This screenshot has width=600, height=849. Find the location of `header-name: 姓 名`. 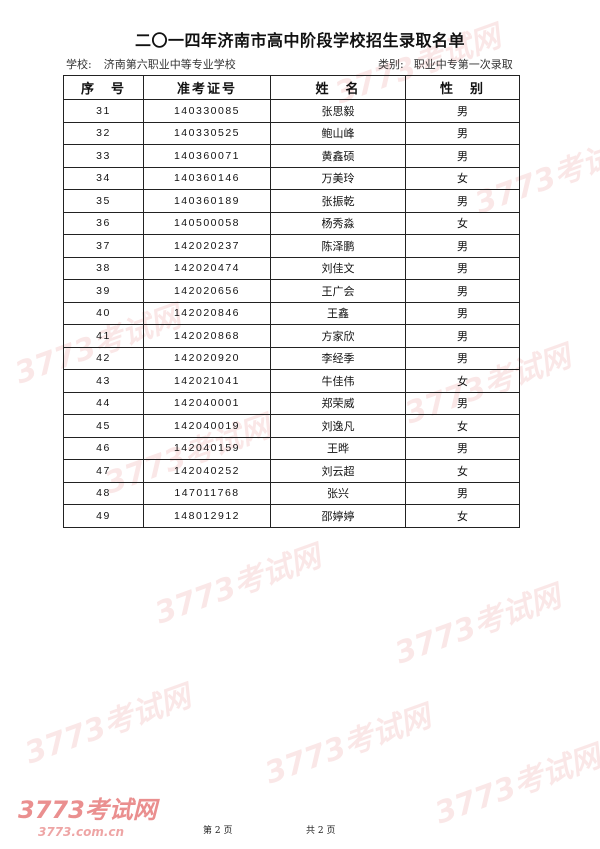

header-name: 姓 名 is located at coordinates (338, 87).